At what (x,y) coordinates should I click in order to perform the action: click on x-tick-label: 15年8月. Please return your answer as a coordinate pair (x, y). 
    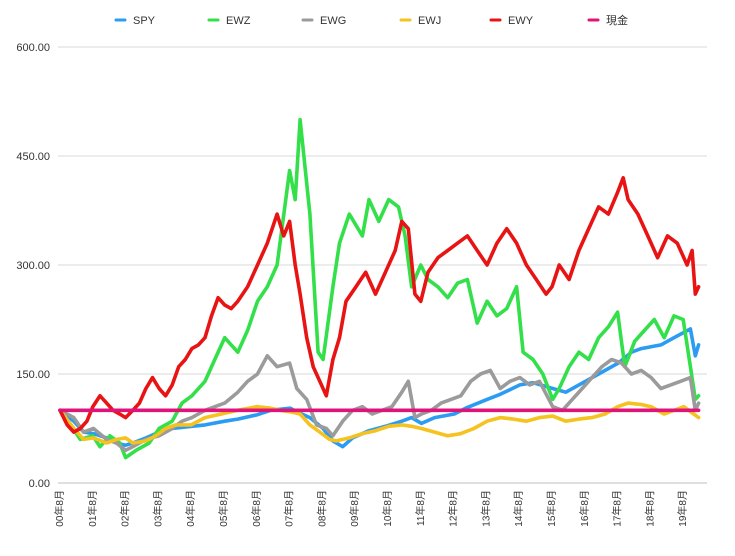
    Looking at the image, I should click on (551, 508).